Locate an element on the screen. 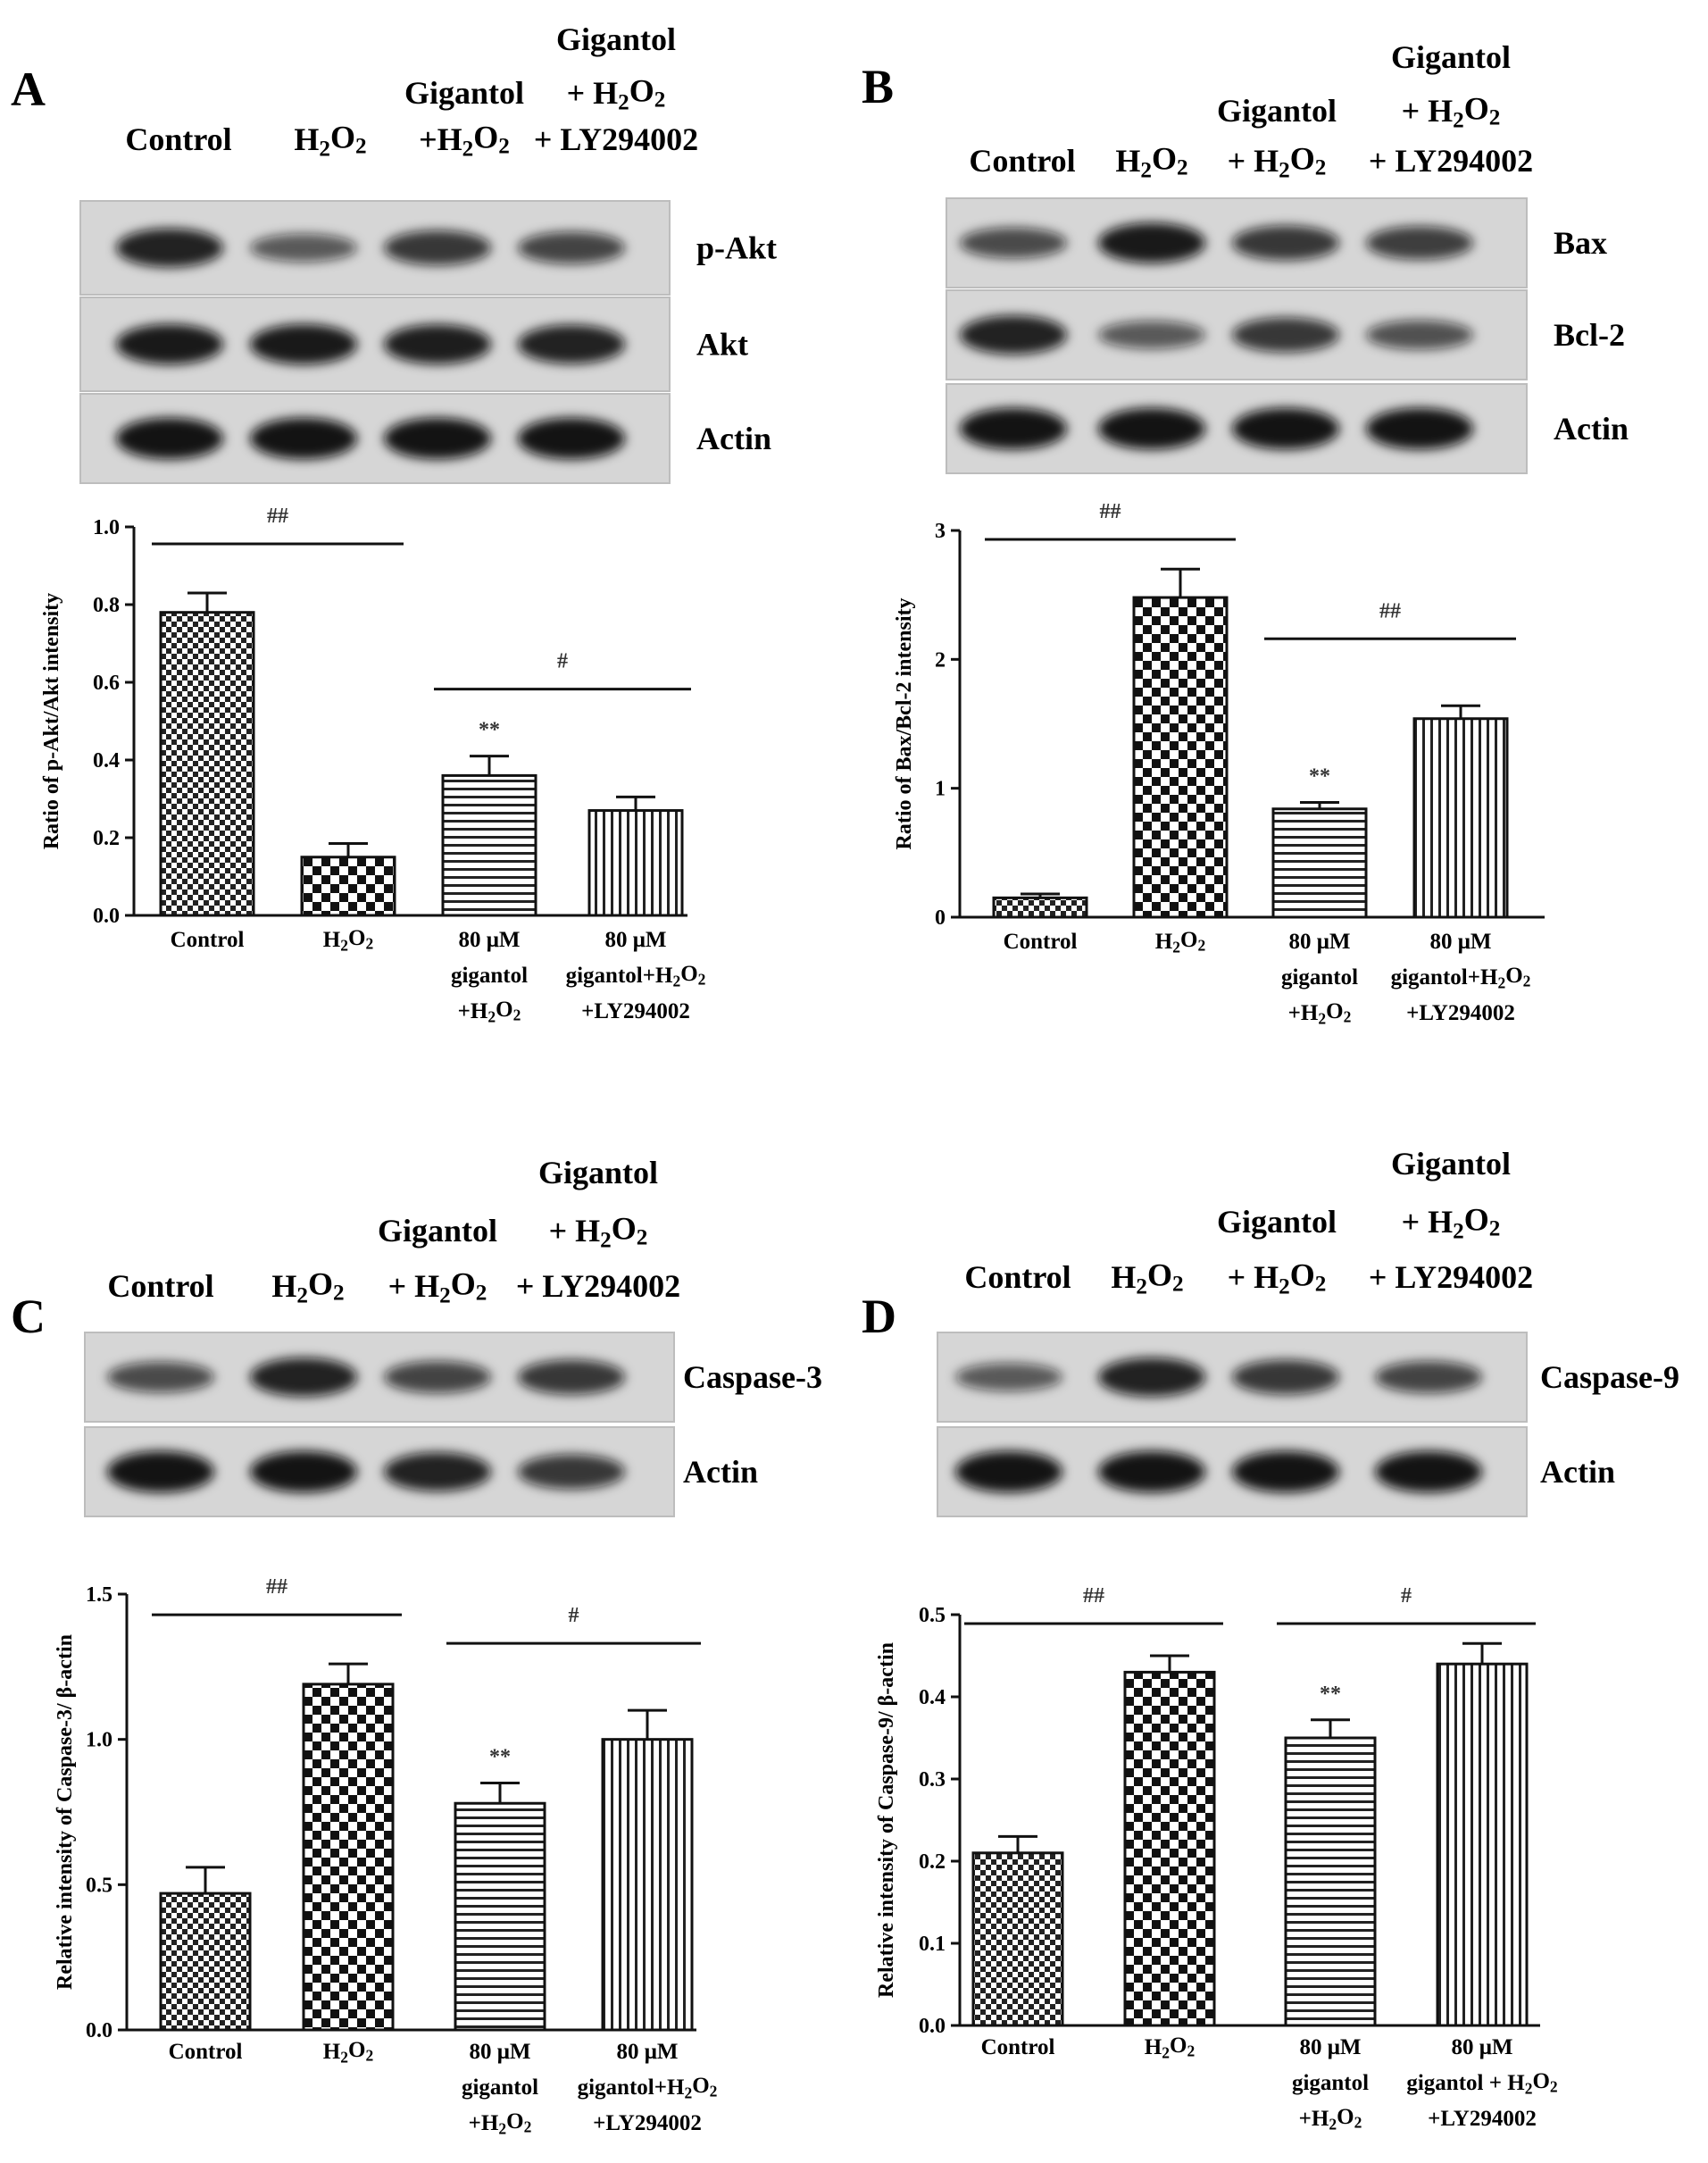 The width and height of the screenshot is (1708, 2163). blot-row-p-akt: p-Akt is located at coordinates (428, 248).